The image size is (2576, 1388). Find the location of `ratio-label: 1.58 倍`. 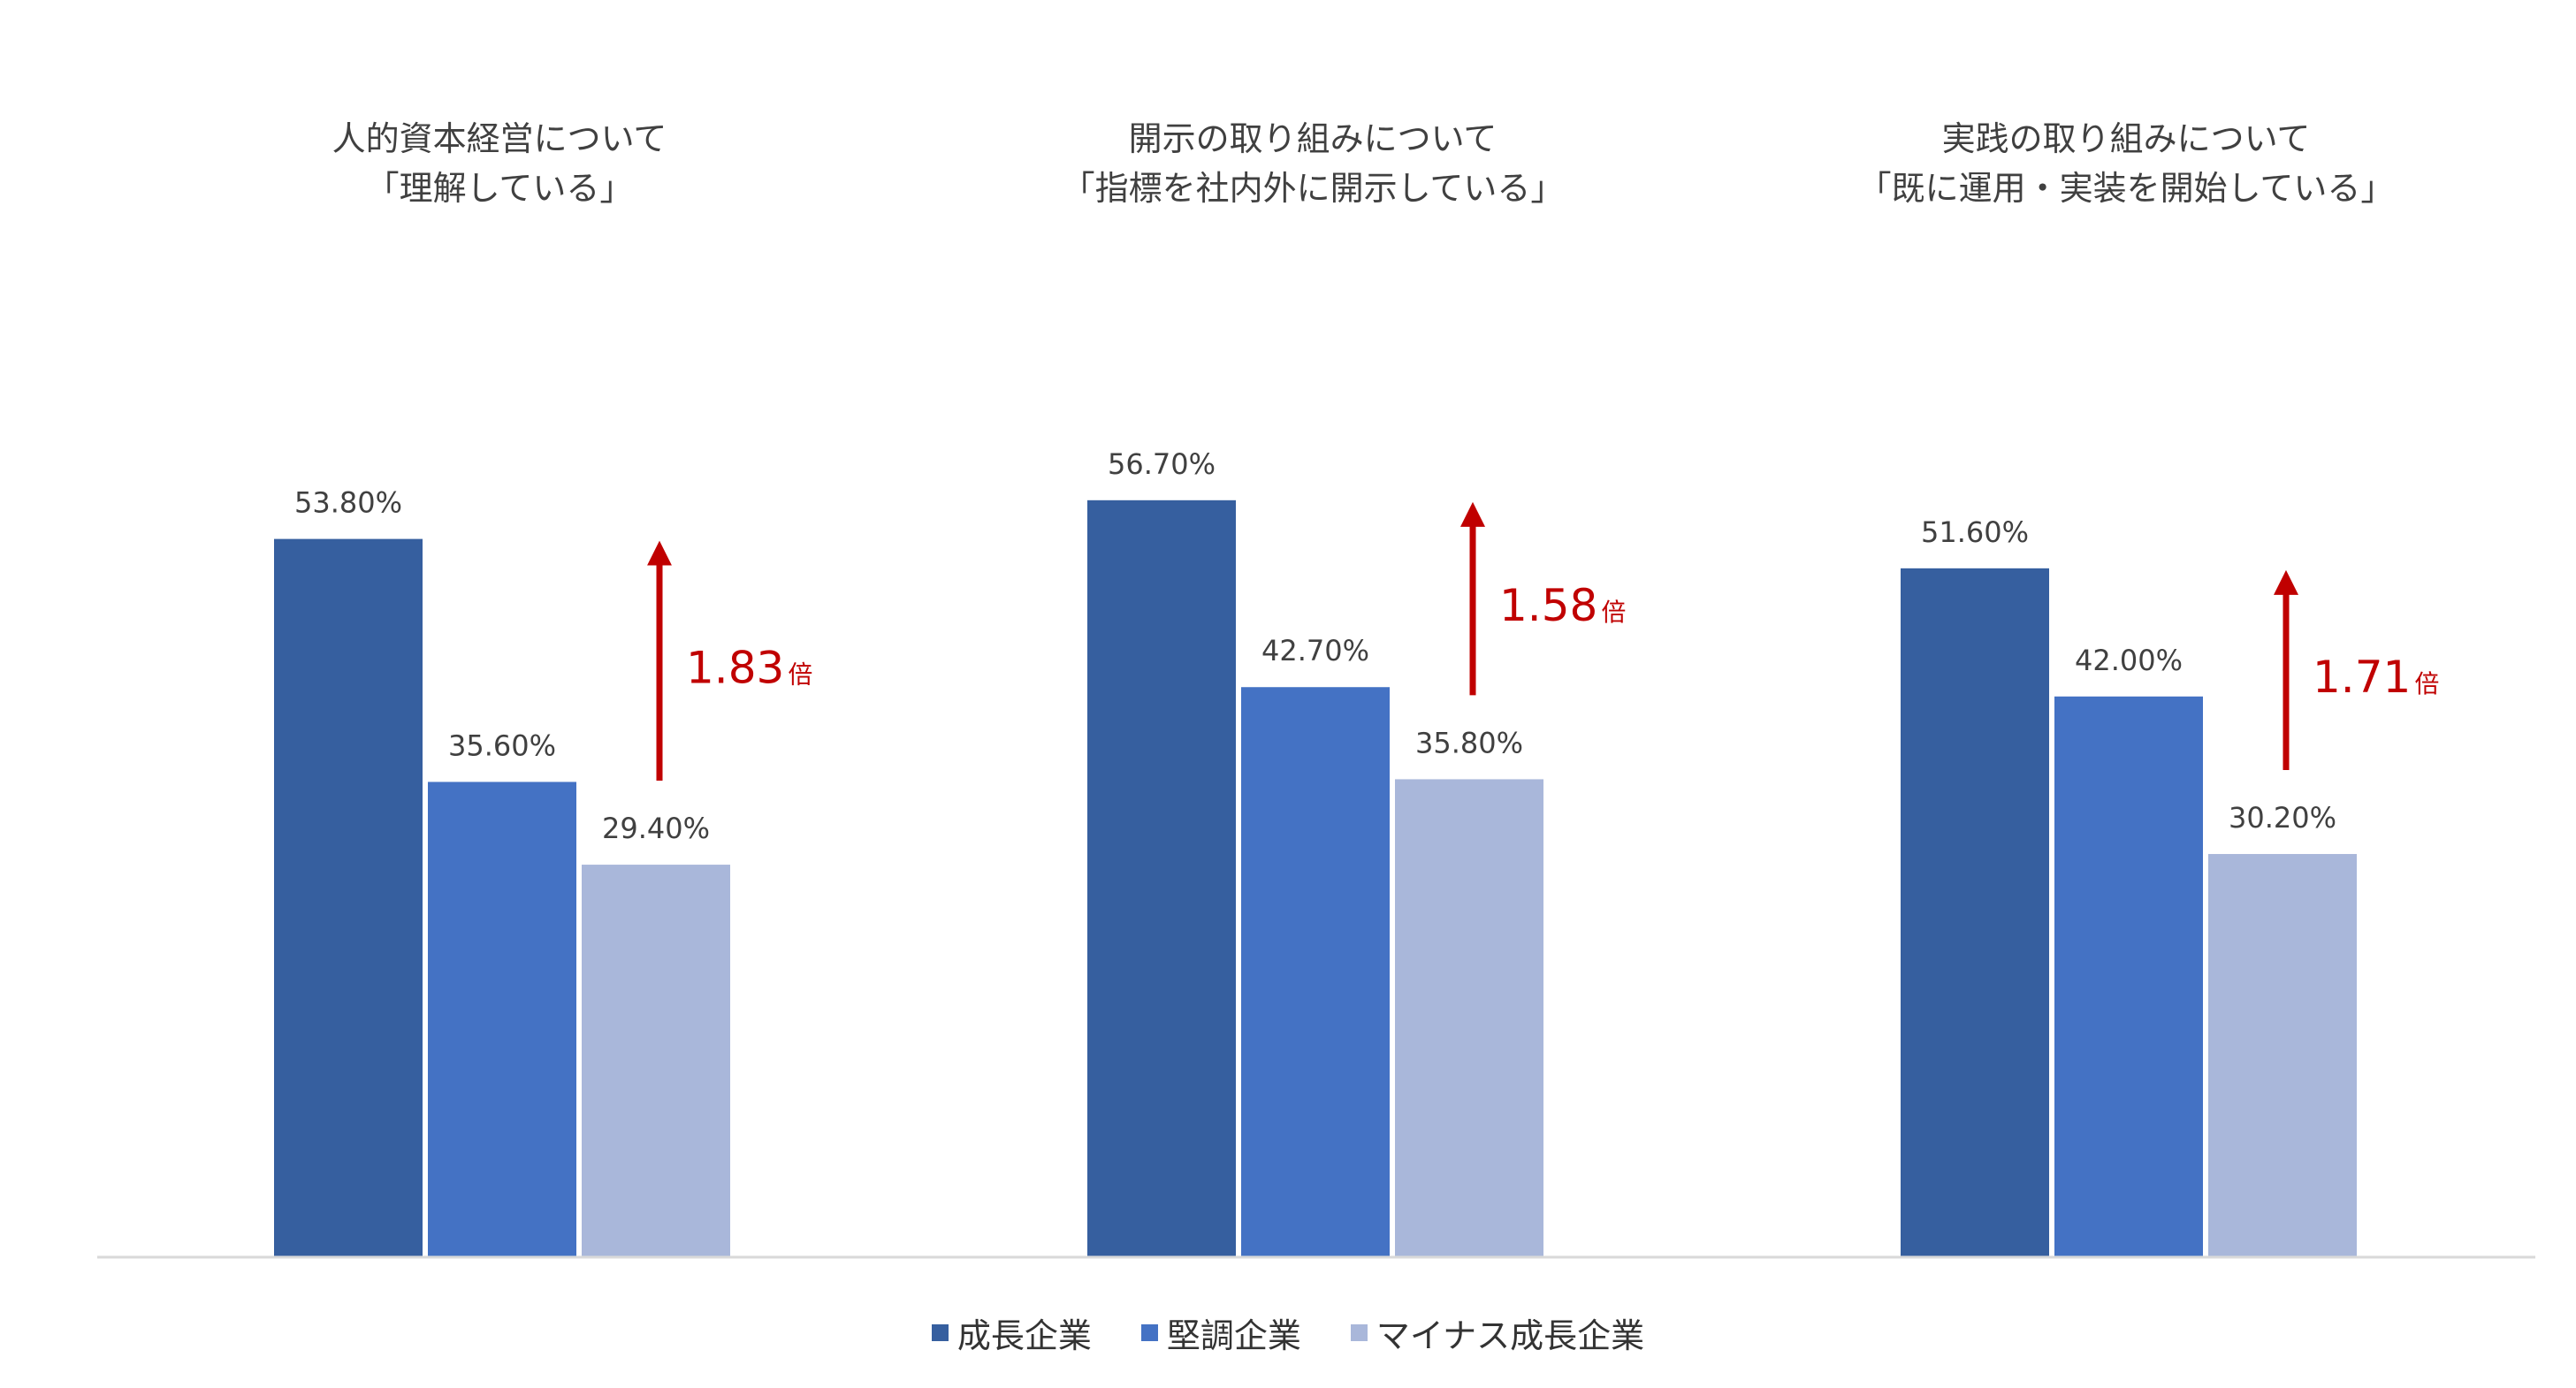

ratio-label: 1.58 倍 is located at coordinates (1562, 605).